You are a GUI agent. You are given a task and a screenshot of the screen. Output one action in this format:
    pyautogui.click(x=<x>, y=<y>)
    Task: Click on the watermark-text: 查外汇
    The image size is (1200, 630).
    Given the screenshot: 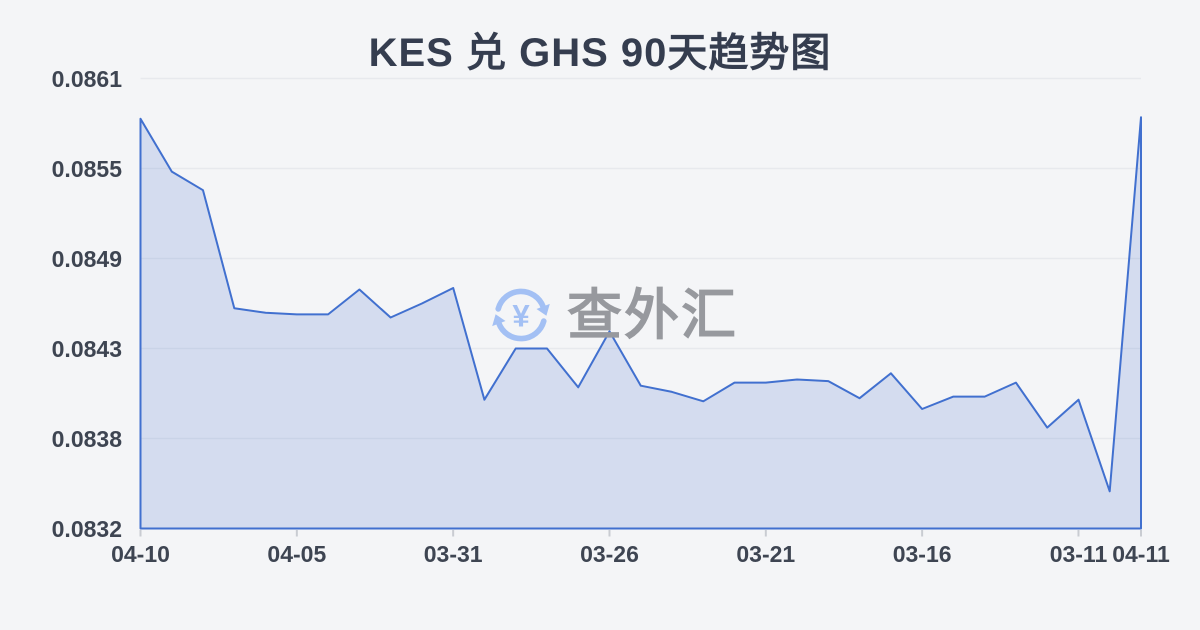 What is the action you would take?
    pyautogui.click(x=653, y=315)
    